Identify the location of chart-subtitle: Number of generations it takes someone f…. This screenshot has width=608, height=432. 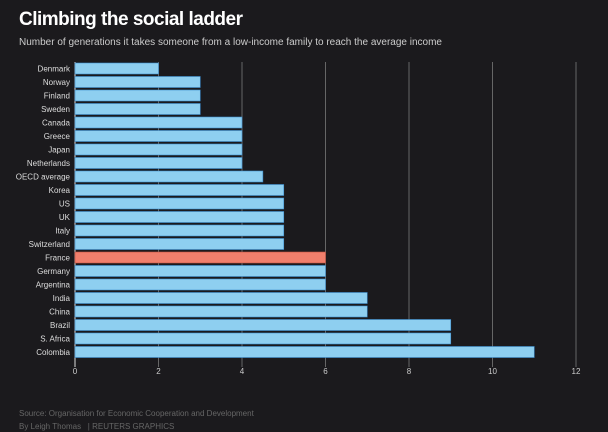
(230, 42).